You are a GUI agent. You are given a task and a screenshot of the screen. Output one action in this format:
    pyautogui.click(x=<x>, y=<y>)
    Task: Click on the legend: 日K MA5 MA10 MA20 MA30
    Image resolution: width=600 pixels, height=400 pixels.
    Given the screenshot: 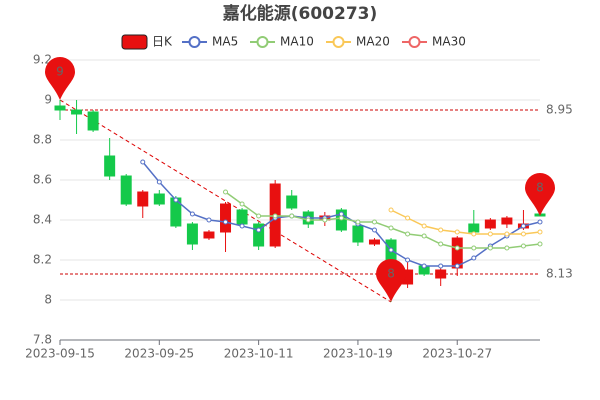 What is the action you would take?
    pyautogui.click(x=293, y=42)
    